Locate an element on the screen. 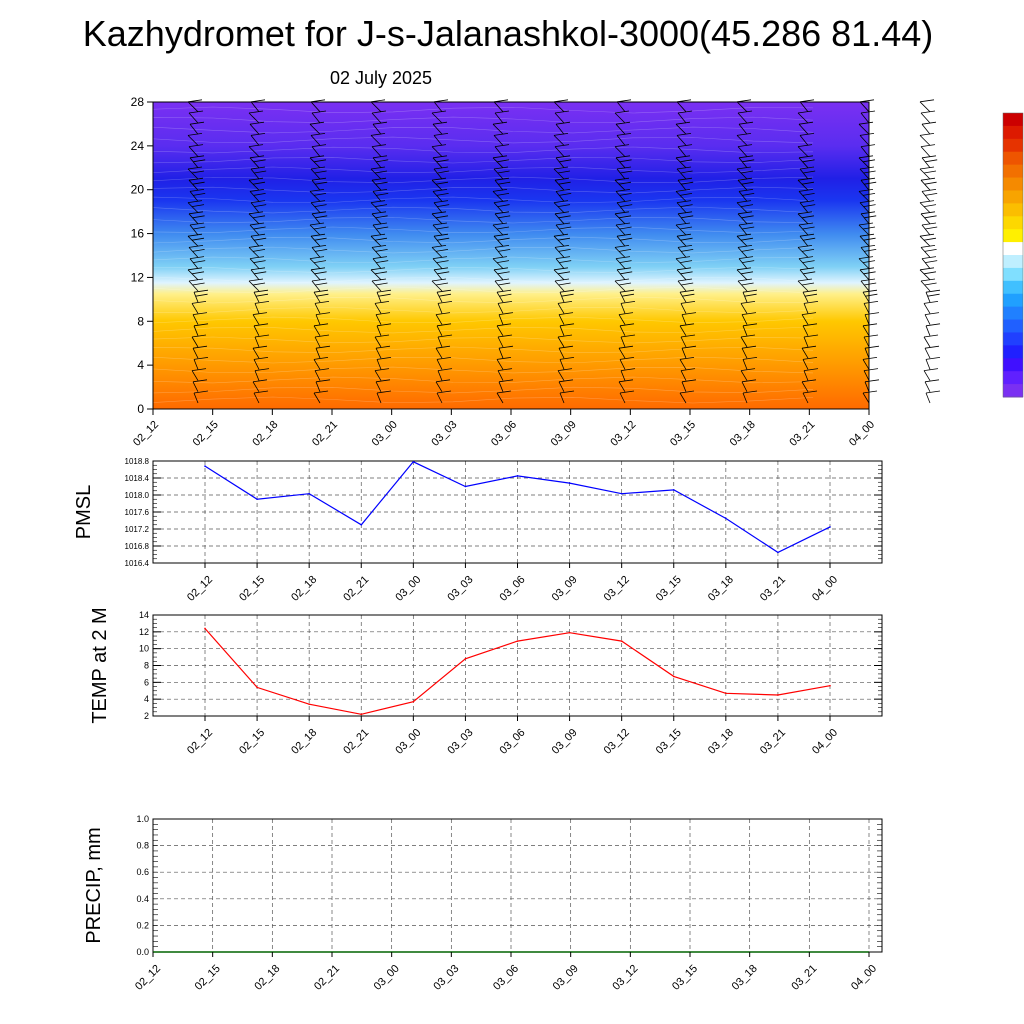 This screenshot has width=1024, height=1024. y-tick-label: 16 is located at coordinates (138, 234).